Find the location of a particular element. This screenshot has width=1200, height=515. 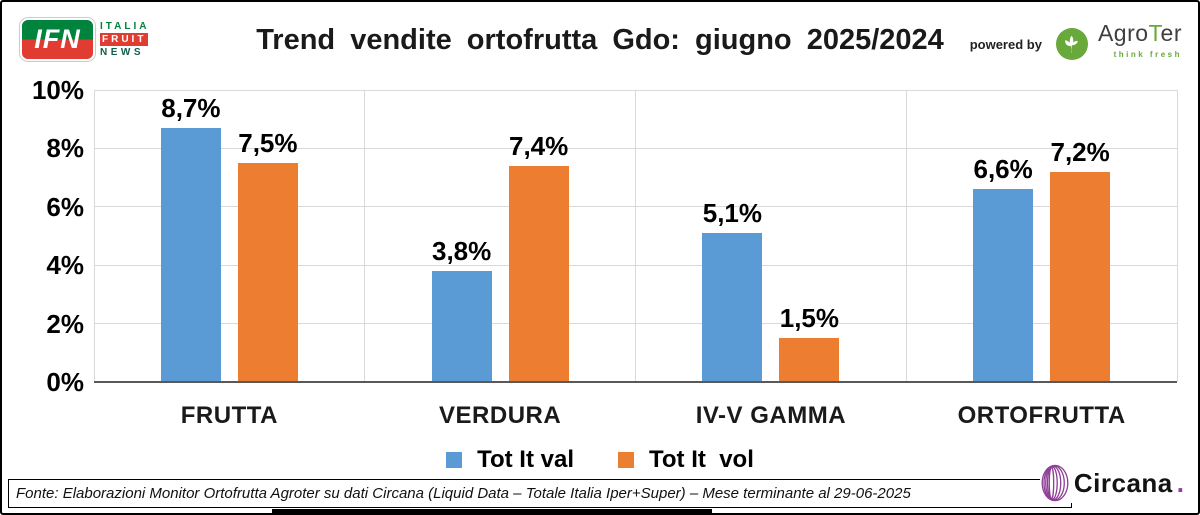

y-axis-tick-label: 4% is located at coordinates (65, 265).